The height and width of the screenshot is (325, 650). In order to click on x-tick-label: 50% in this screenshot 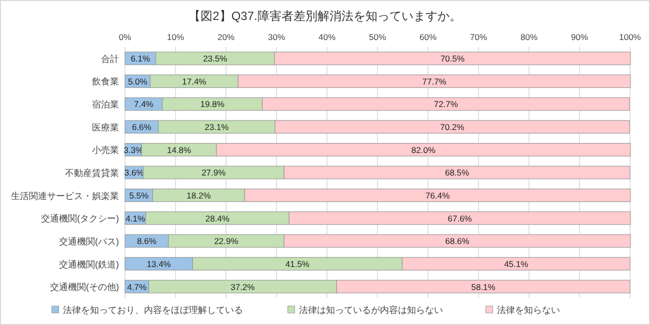, I will do `click(377, 37)`.